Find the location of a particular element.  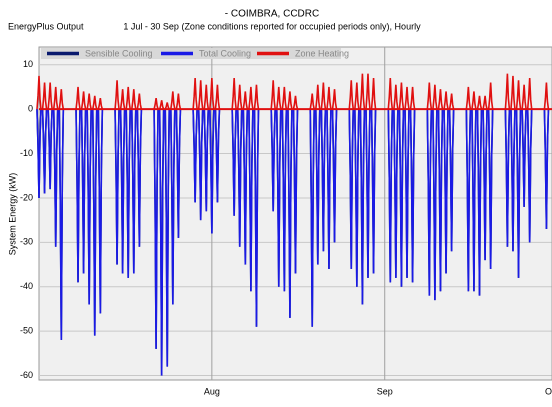

y-tick-label: -10 is located at coordinates (26, 153).